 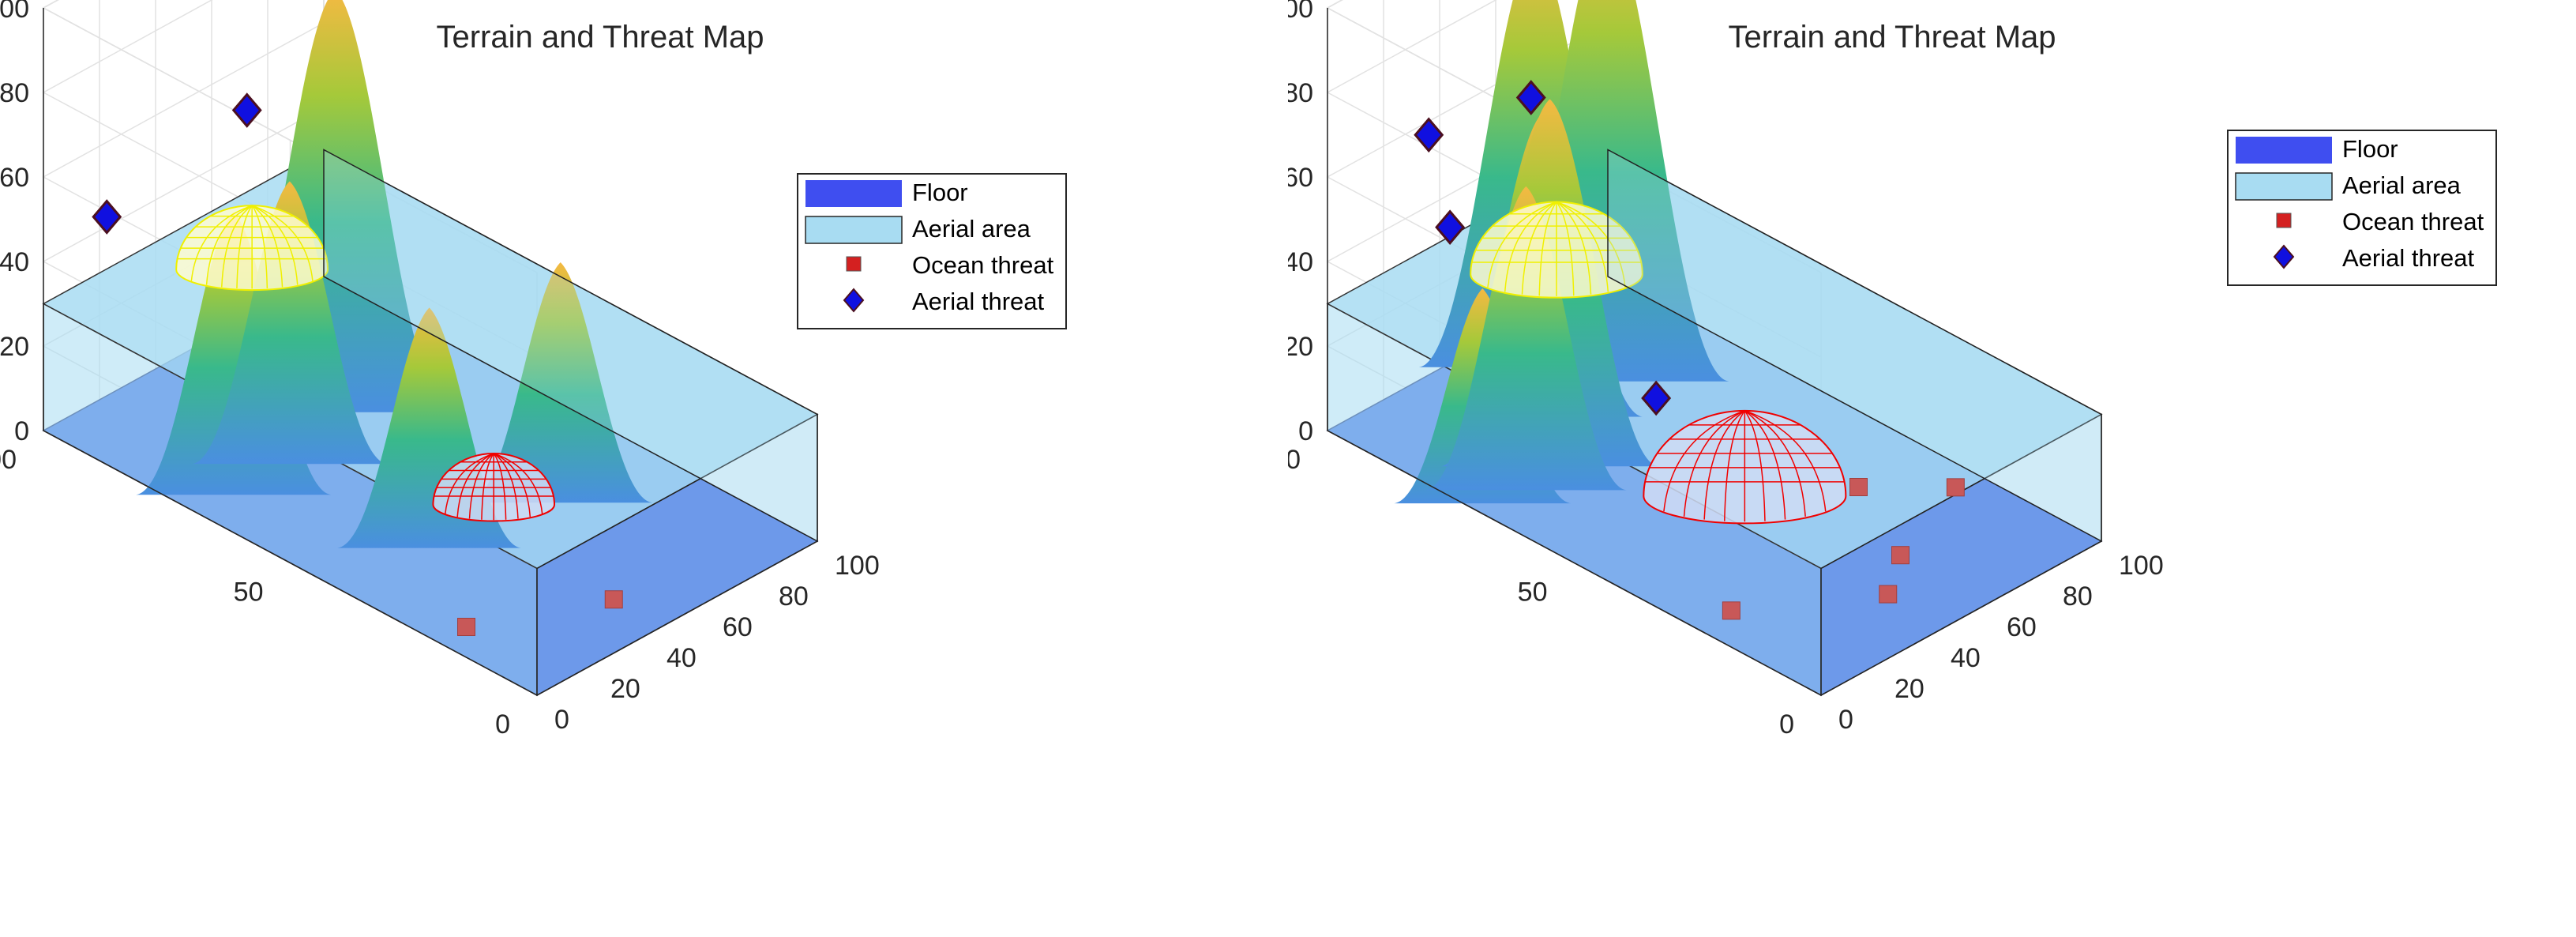 I want to click on x-tick-label: 60, so click(x=738, y=627).